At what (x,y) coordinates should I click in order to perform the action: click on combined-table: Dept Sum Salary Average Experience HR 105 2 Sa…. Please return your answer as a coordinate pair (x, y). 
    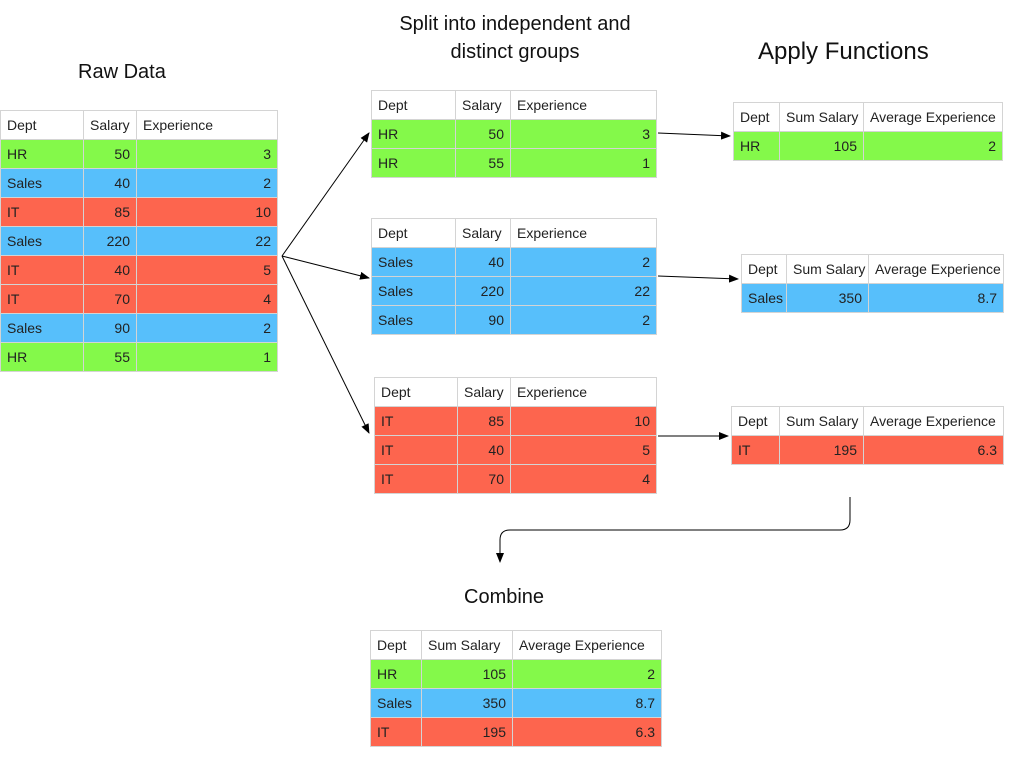
    Looking at the image, I should click on (516, 688).